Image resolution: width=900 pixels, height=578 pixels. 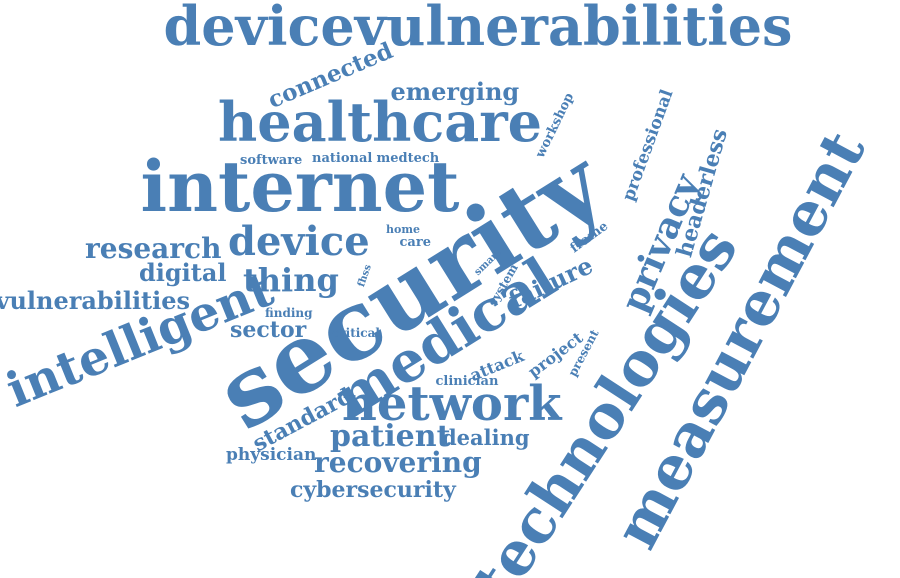 What do you see at coordinates (403, 229) in the screenshot?
I see `word-home: home` at bounding box center [403, 229].